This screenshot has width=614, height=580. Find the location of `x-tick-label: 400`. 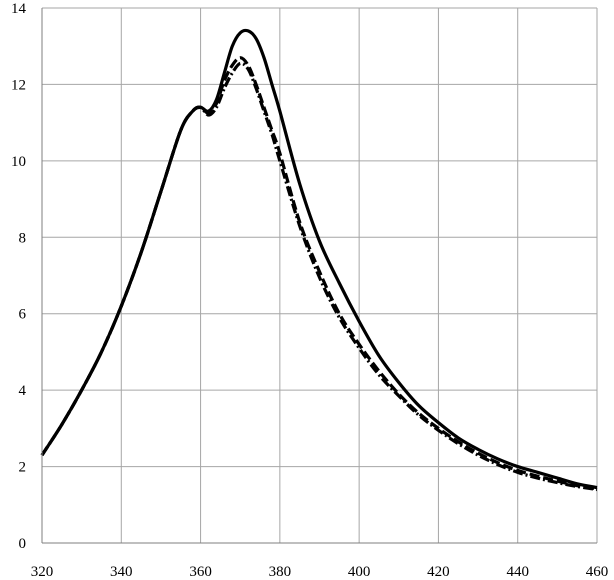

x-tick-label: 400 is located at coordinates (359, 572).